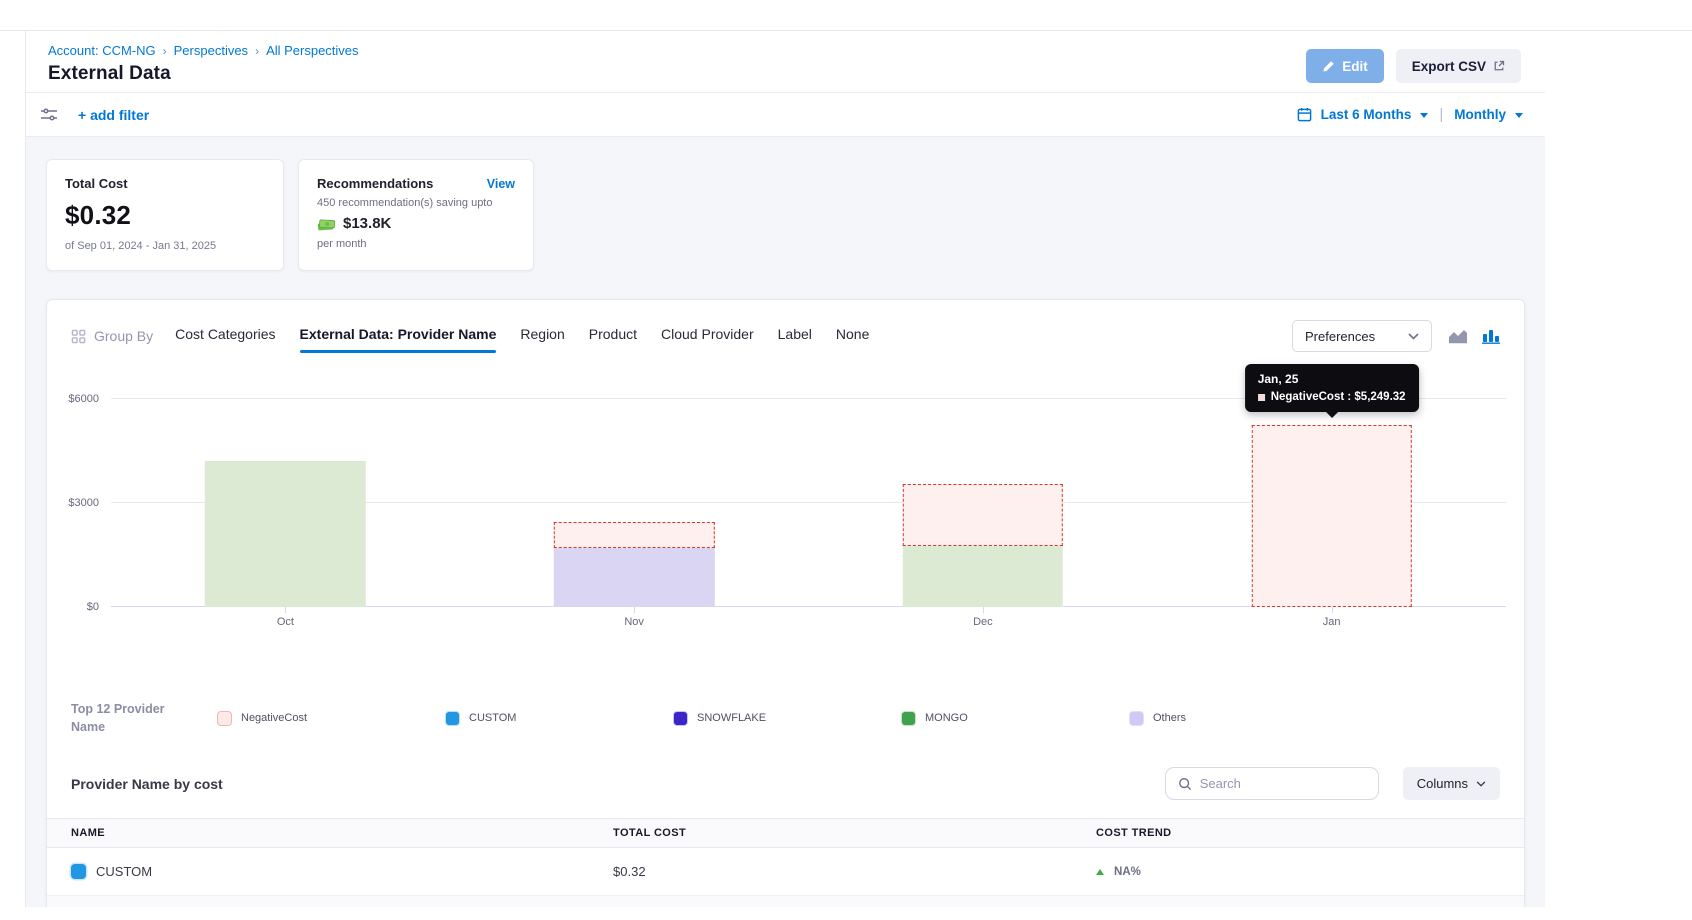  I want to click on column-header-total-cost: TOTAL COST, so click(650, 833).